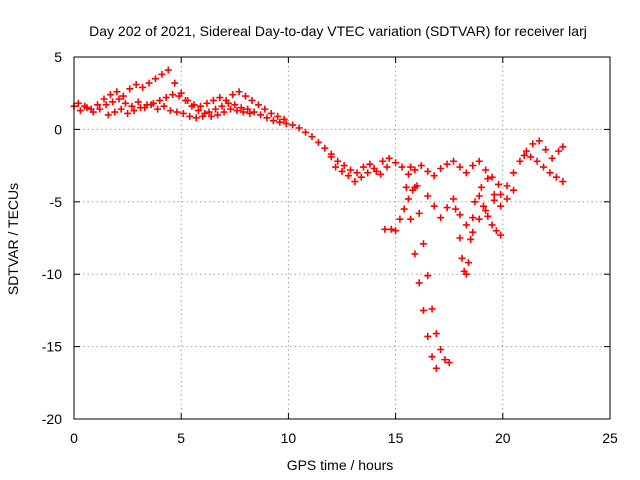 This screenshot has height=480, width=640. Describe the element at coordinates (13, 239) in the screenshot. I see `y-axis-label: SDTVAR / TECUs` at that location.